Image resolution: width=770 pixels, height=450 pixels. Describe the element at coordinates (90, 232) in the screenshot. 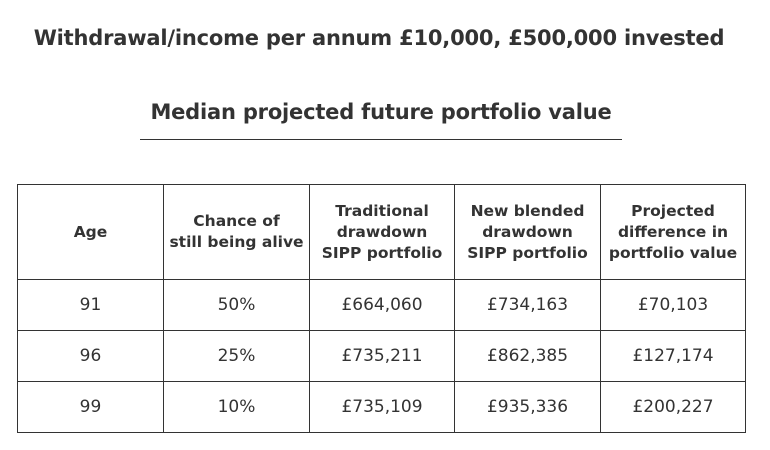

I see `column-header-age: Age` at that location.